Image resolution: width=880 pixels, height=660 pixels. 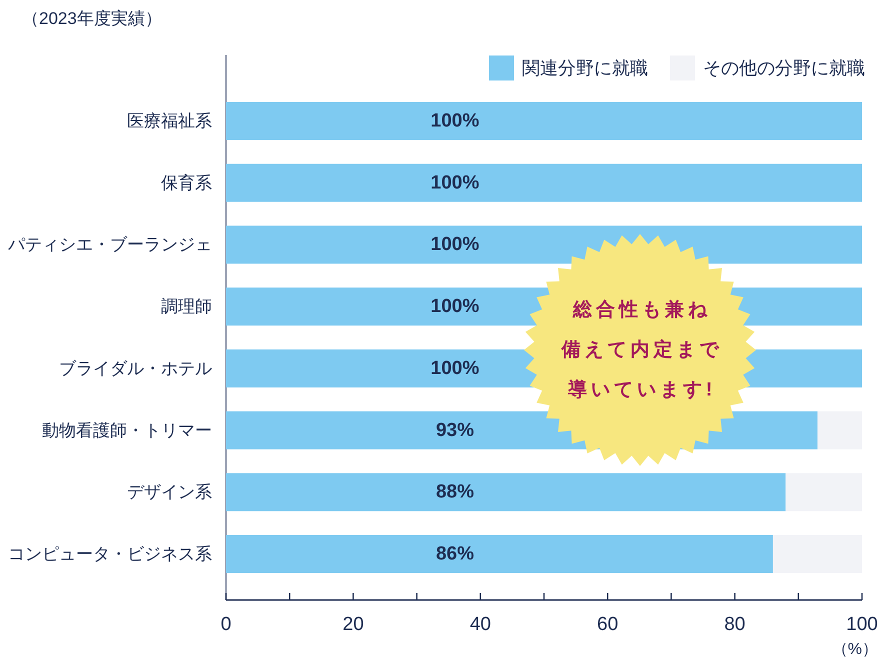 What do you see at coordinates (862, 624) in the screenshot?
I see `x-tick-label: 100` at bounding box center [862, 624].